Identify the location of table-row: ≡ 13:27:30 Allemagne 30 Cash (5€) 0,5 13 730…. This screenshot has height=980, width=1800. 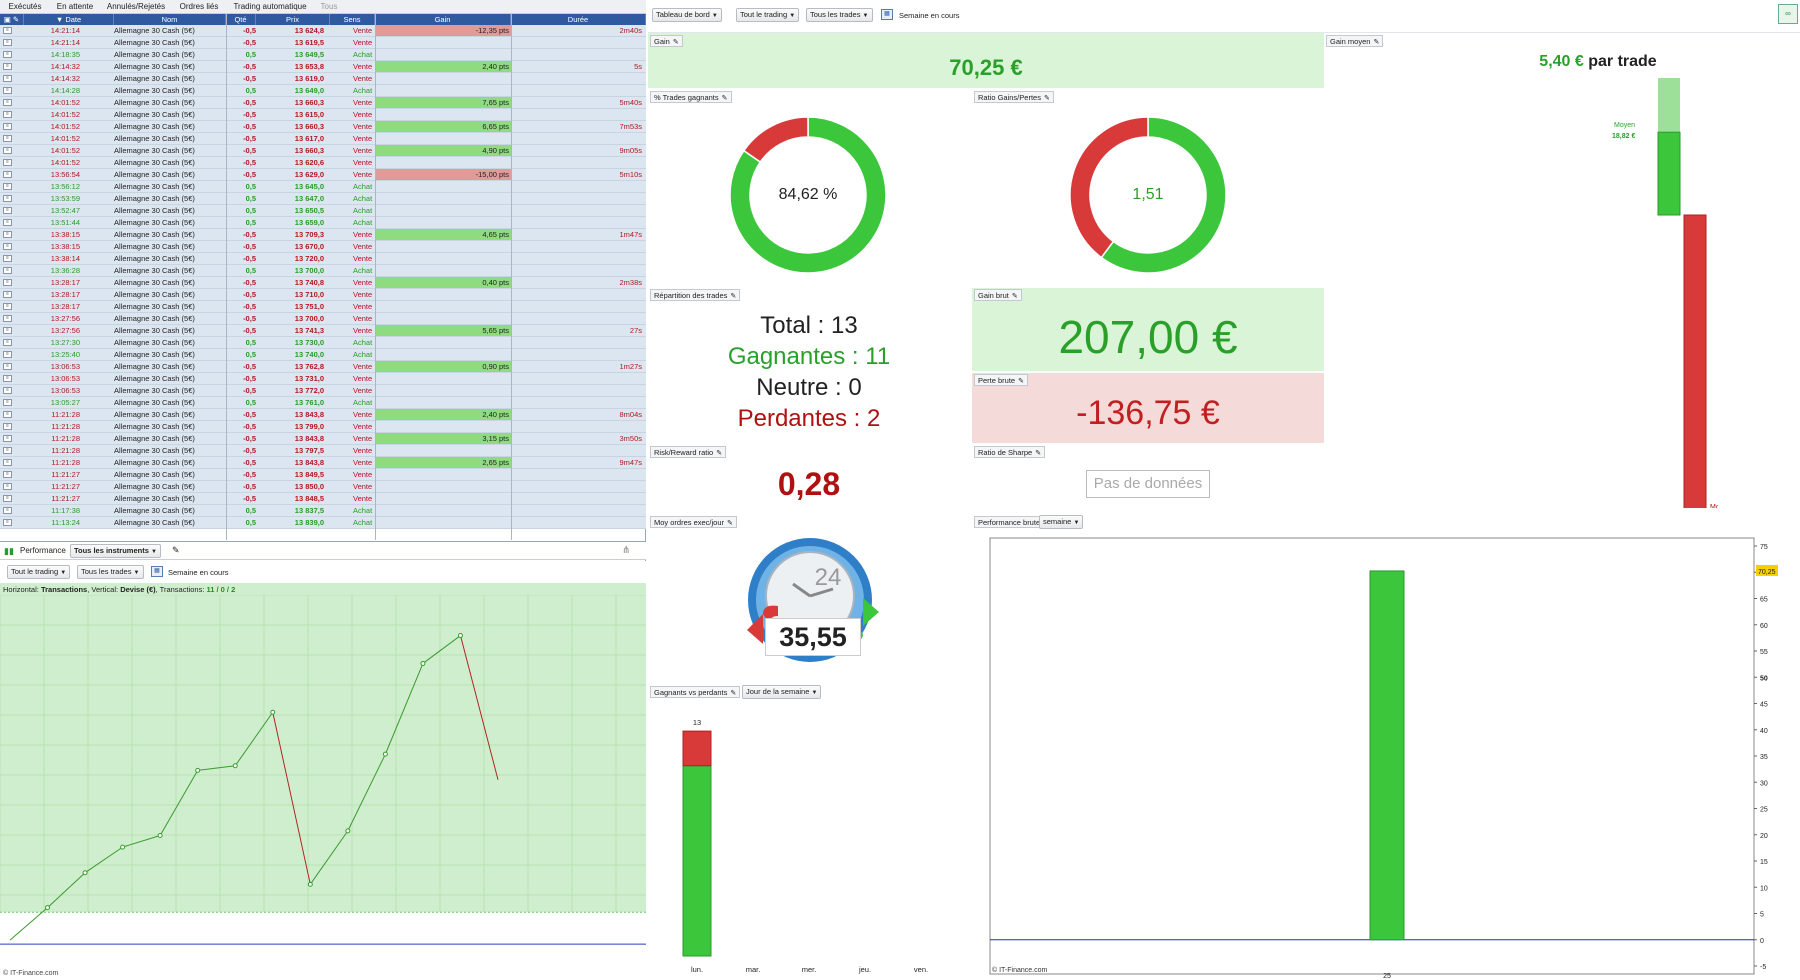
(323, 343).